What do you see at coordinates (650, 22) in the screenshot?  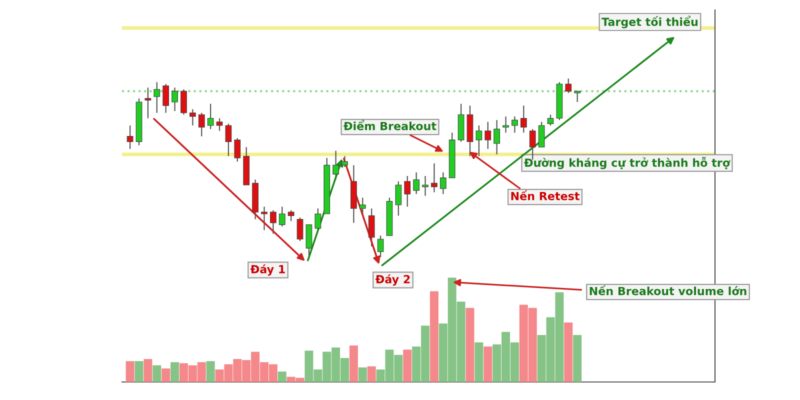 I see `ref-line-label: Target tối thiểu` at bounding box center [650, 22].